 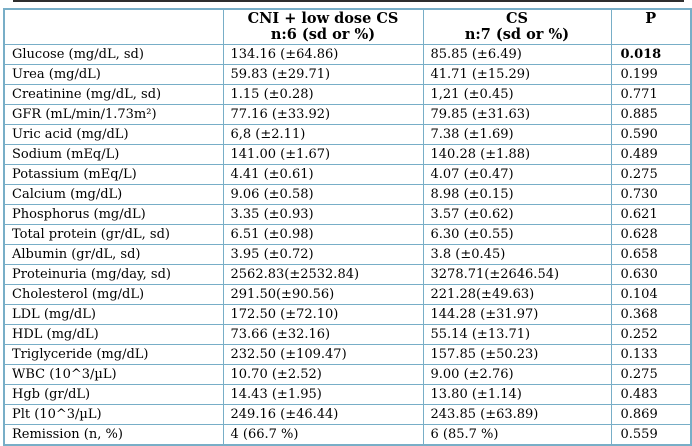 I want to click on parameter-cell: Total protein (gr/dL, sd), so click(x=113, y=234).